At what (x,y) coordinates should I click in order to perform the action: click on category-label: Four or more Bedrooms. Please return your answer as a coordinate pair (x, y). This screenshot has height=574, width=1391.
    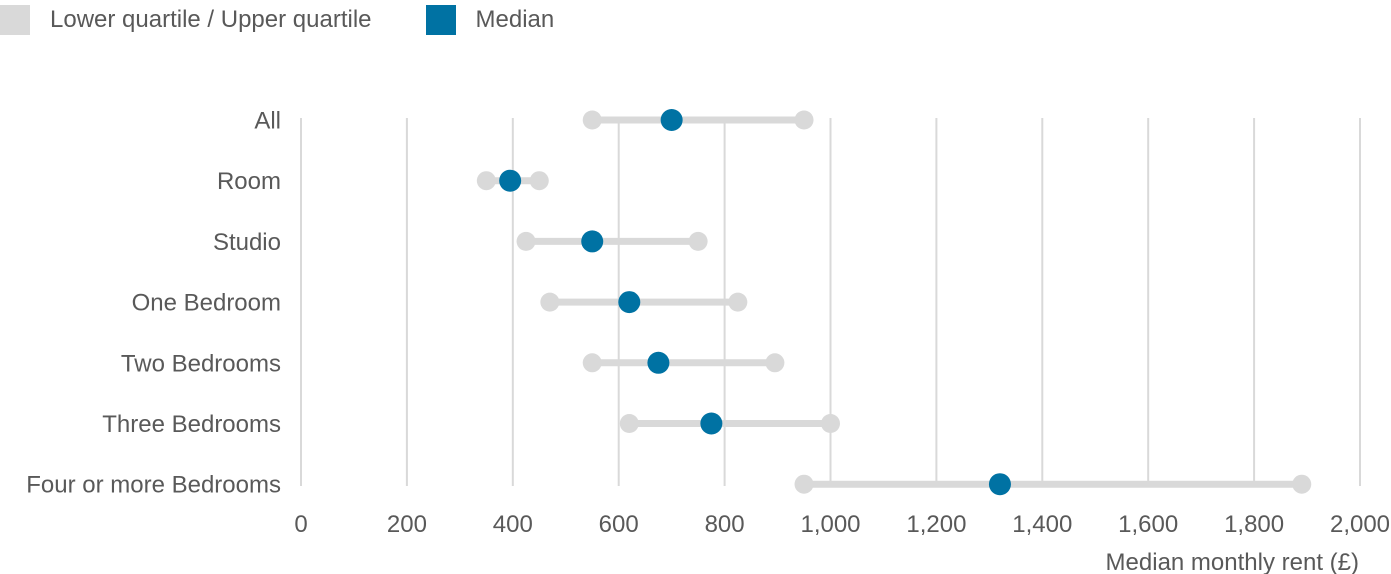
    Looking at the image, I should click on (153, 485).